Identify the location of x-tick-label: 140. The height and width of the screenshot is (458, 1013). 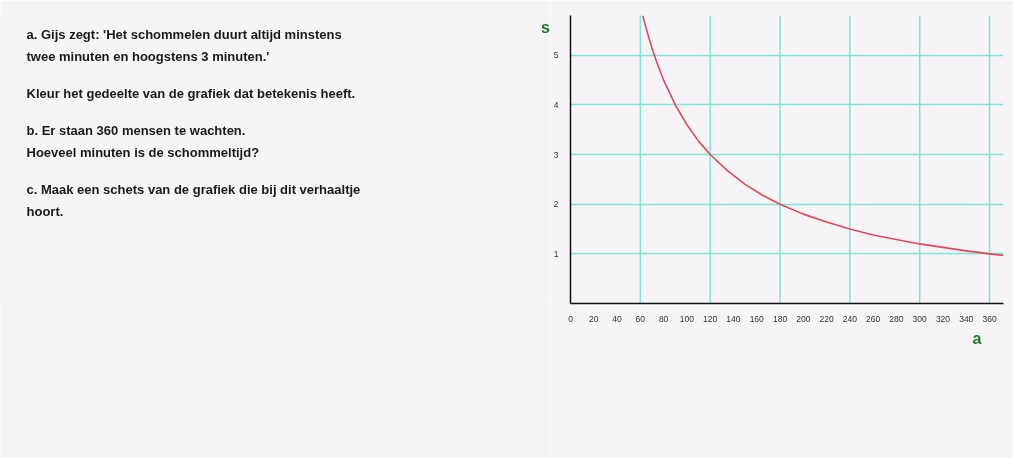
(733, 318).